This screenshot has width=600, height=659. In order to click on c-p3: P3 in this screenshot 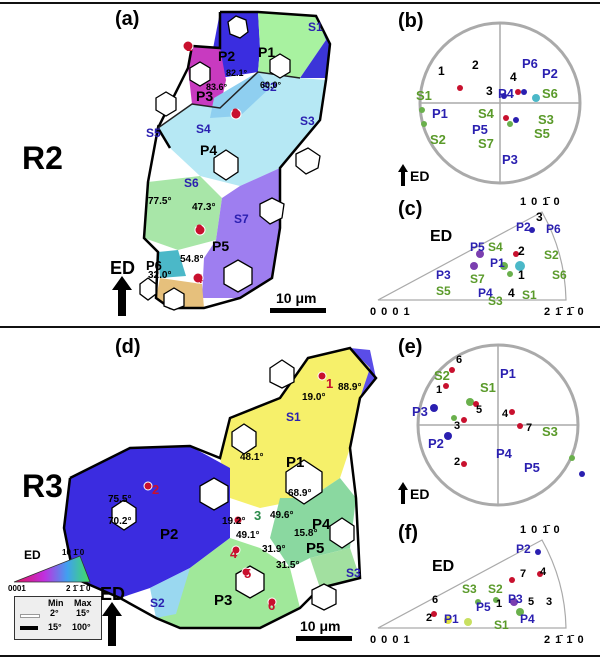, I will do `click(443, 275)`.